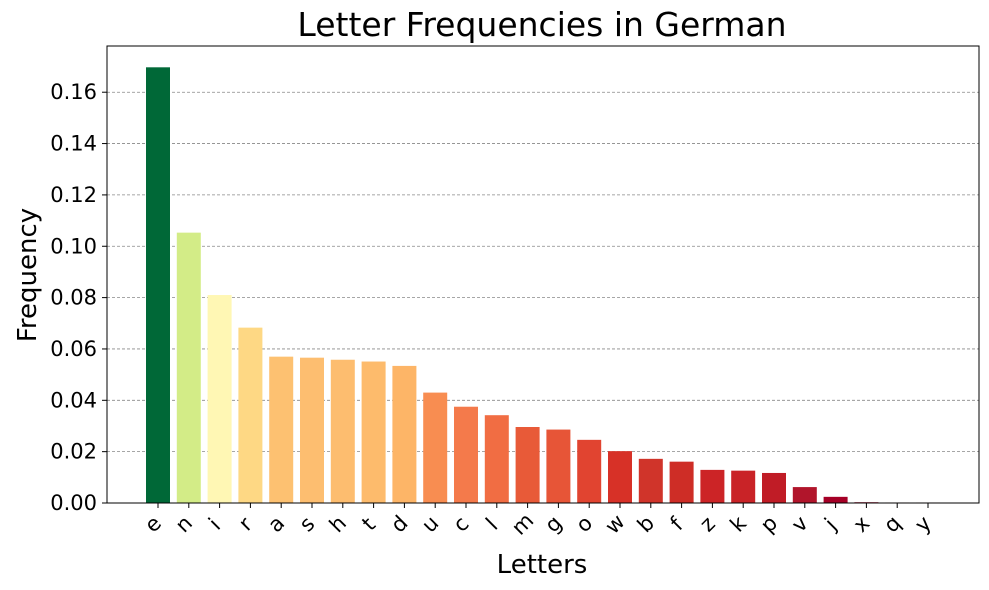 This screenshot has height=590, width=989. What do you see at coordinates (73, 452) in the screenshot?
I see `y-tick-label: 0.02` at bounding box center [73, 452].